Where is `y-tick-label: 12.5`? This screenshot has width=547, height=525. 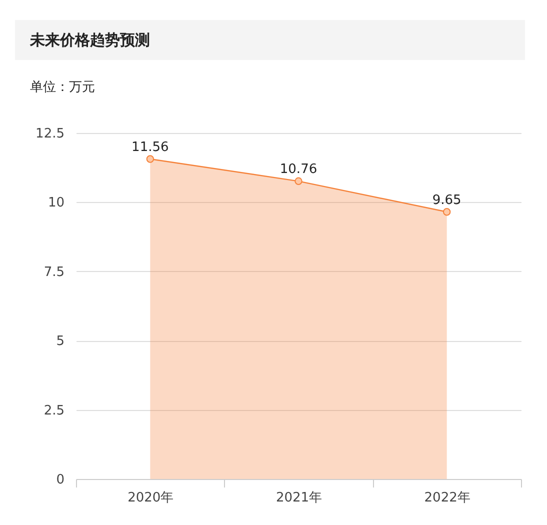
y-tick-label: 12.5 is located at coordinates (50, 134).